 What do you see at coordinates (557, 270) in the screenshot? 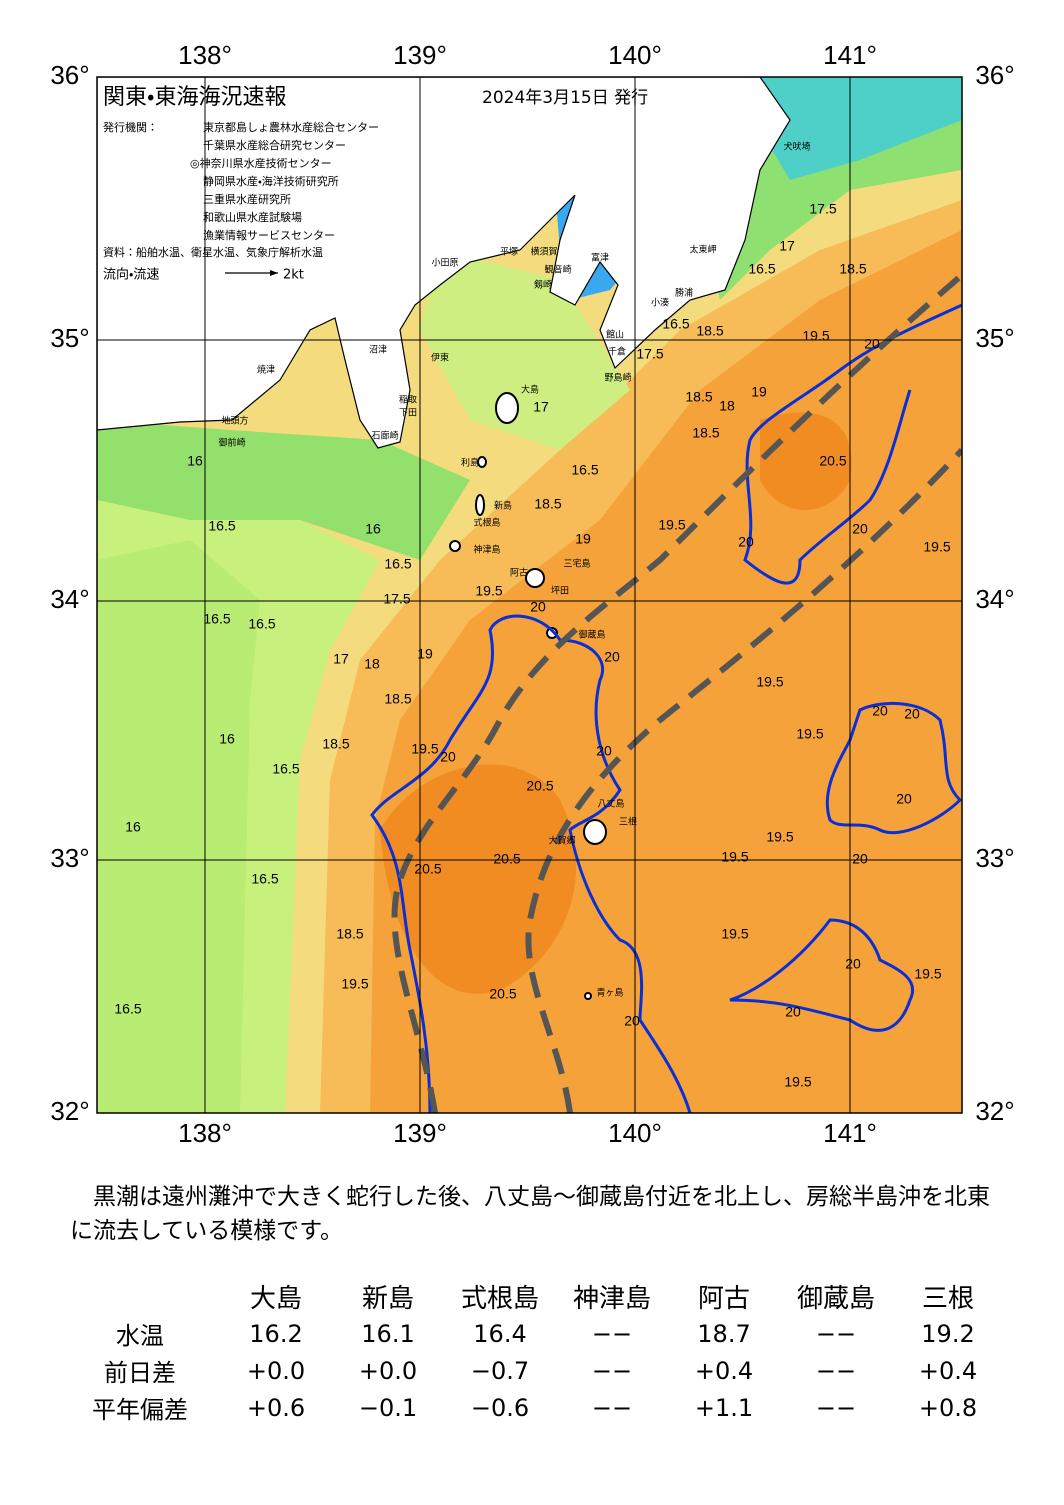
I see `place-name: 観音崎` at bounding box center [557, 270].